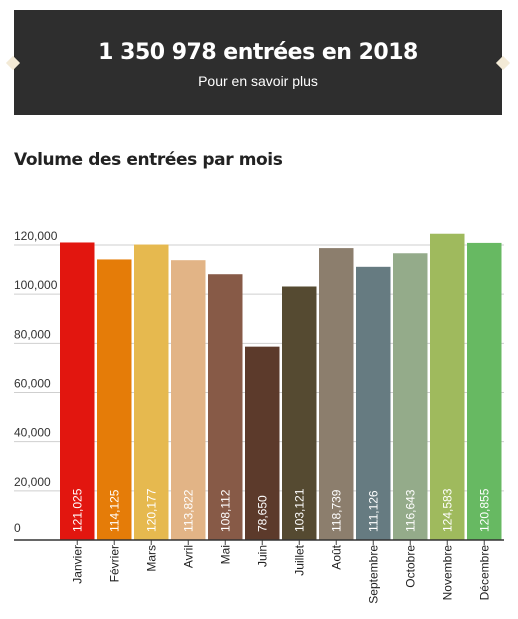 This screenshot has width=518, height=619. I want to click on bar-value-label: 111,126, so click(373, 511).